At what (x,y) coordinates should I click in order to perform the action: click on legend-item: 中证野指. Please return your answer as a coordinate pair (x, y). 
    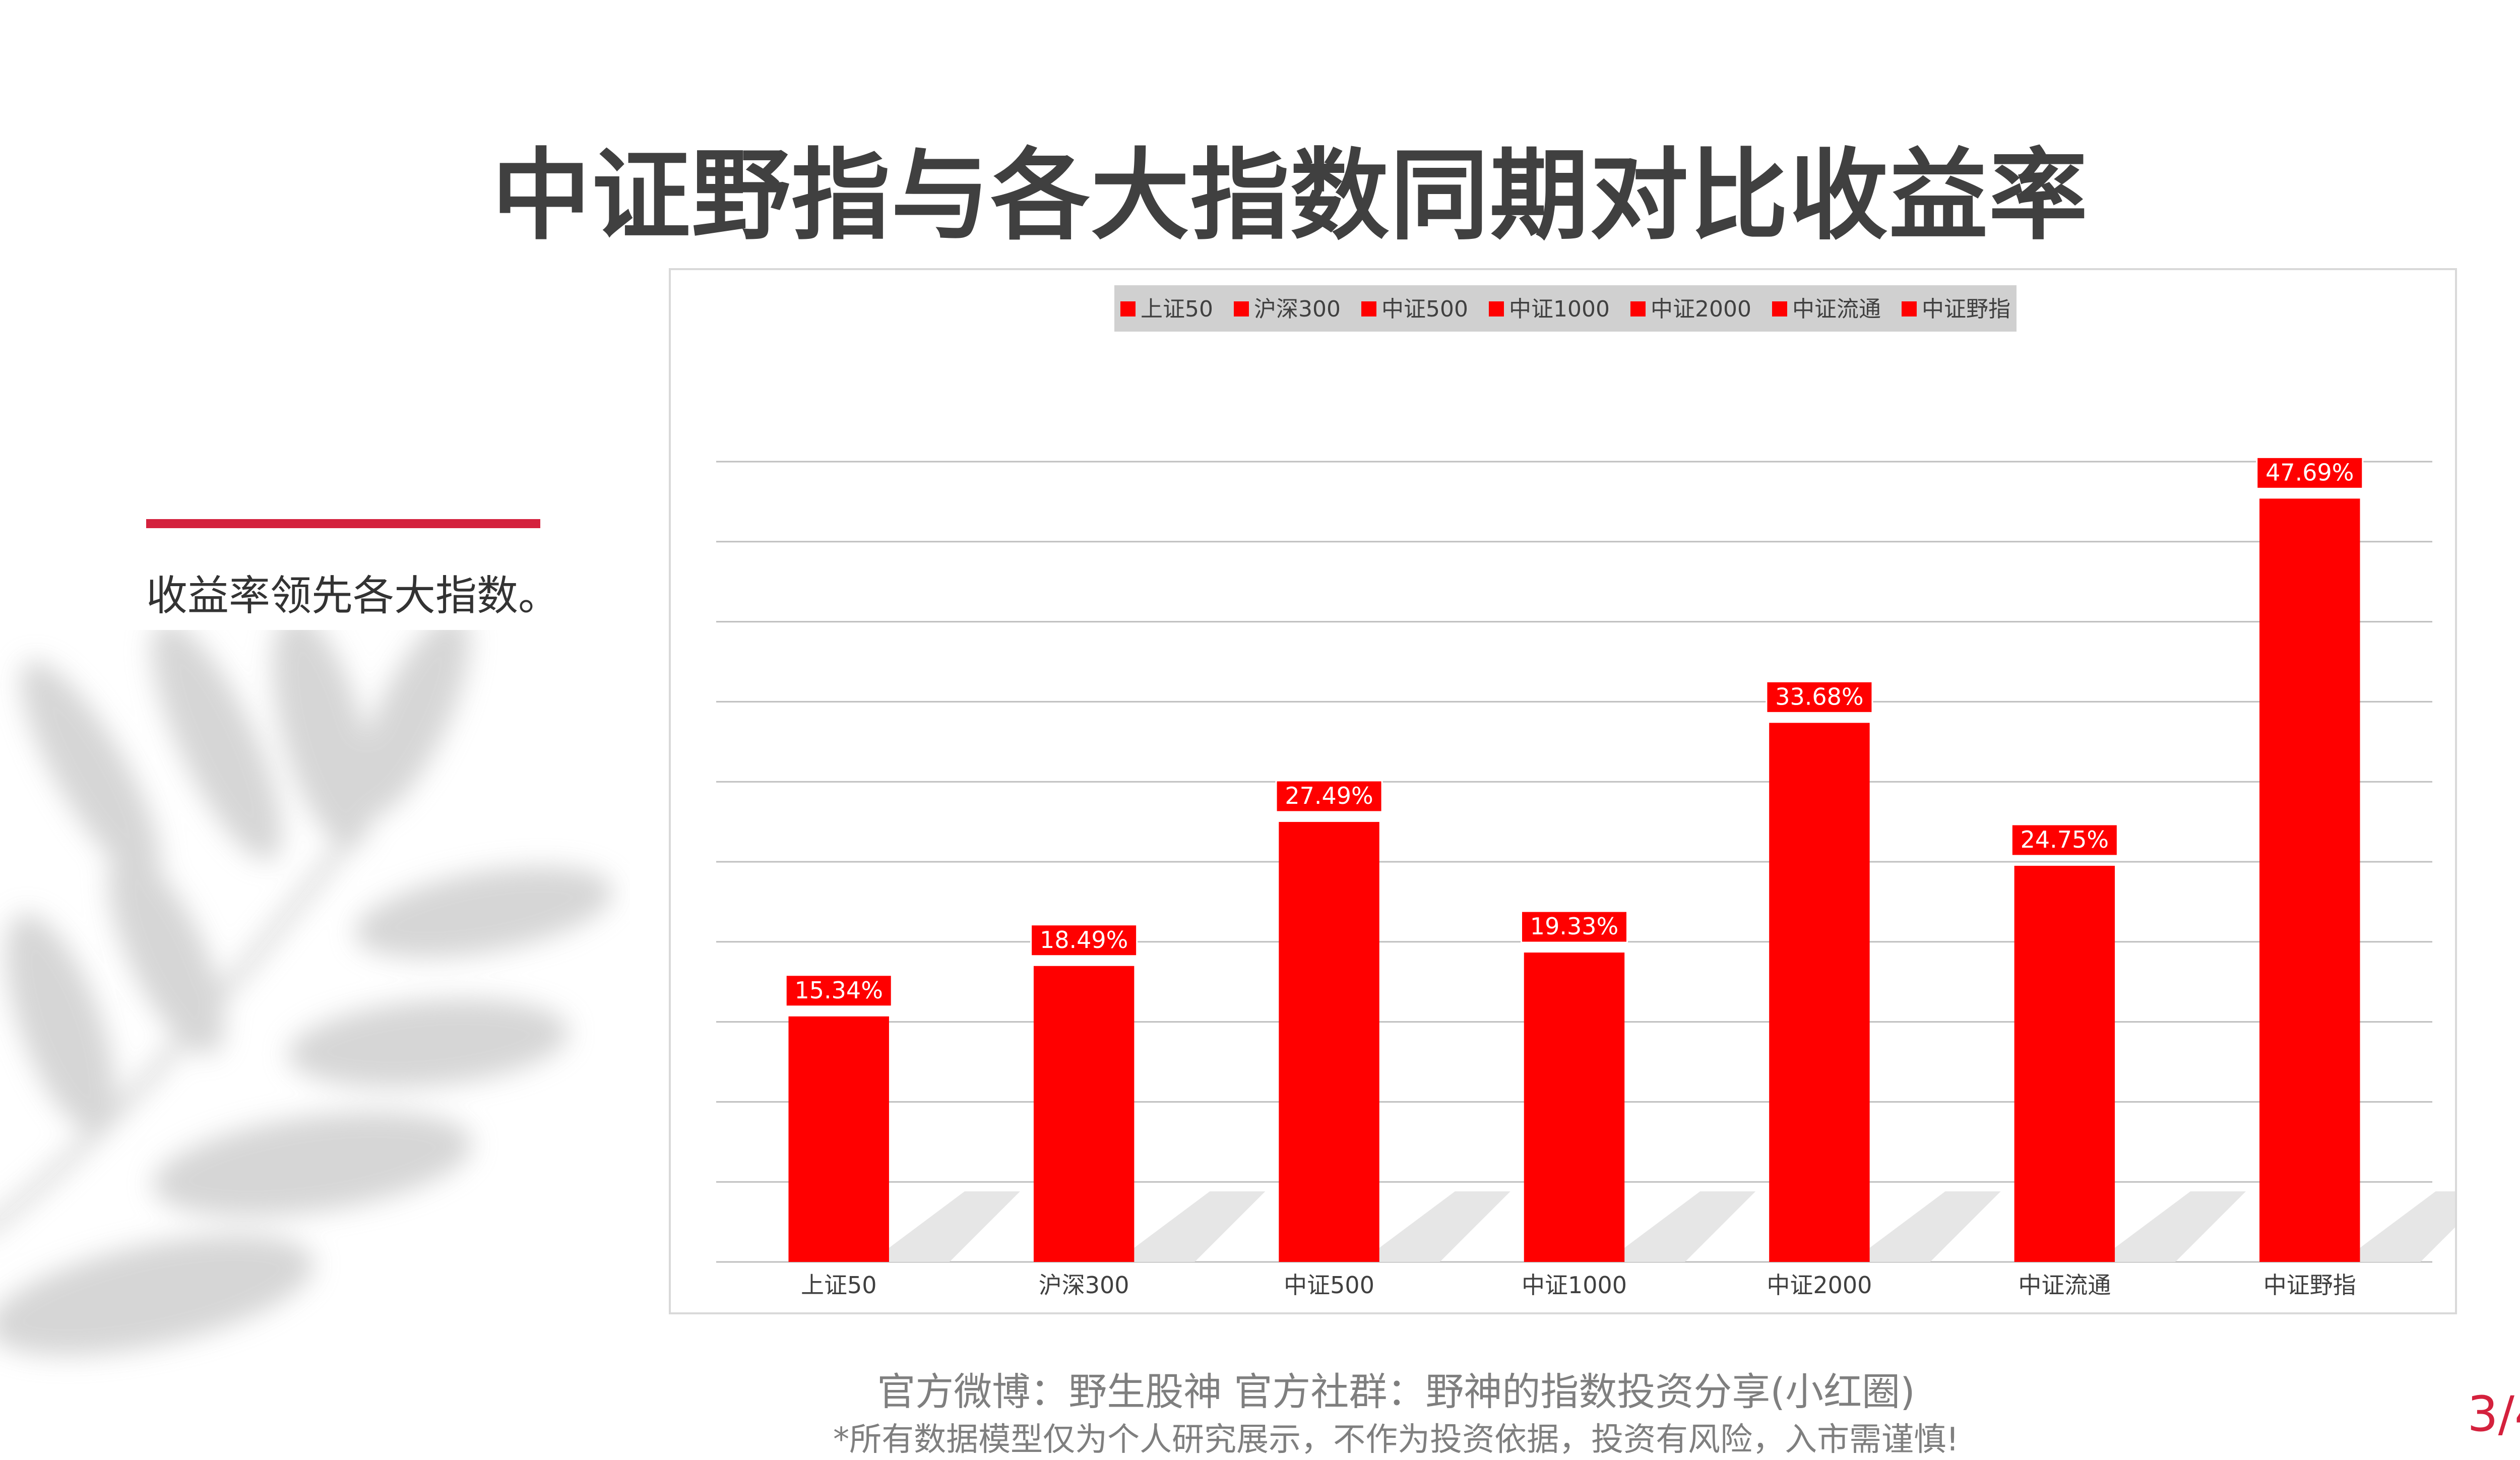
    Looking at the image, I should click on (1966, 309).